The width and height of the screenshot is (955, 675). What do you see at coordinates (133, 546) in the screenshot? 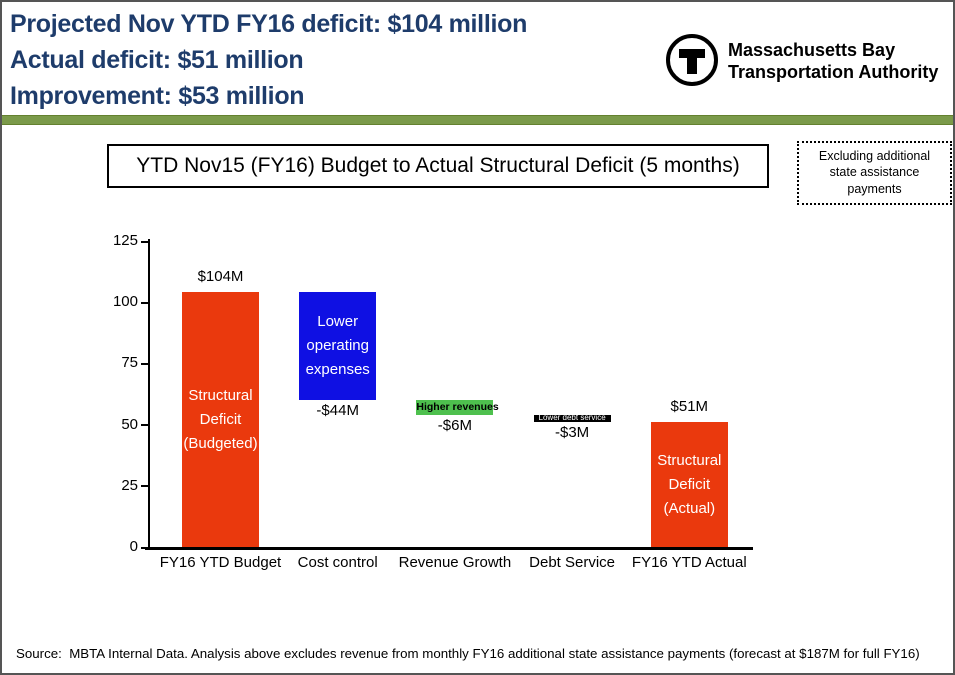
I see `y-tick-label-0: 0` at bounding box center [133, 546].